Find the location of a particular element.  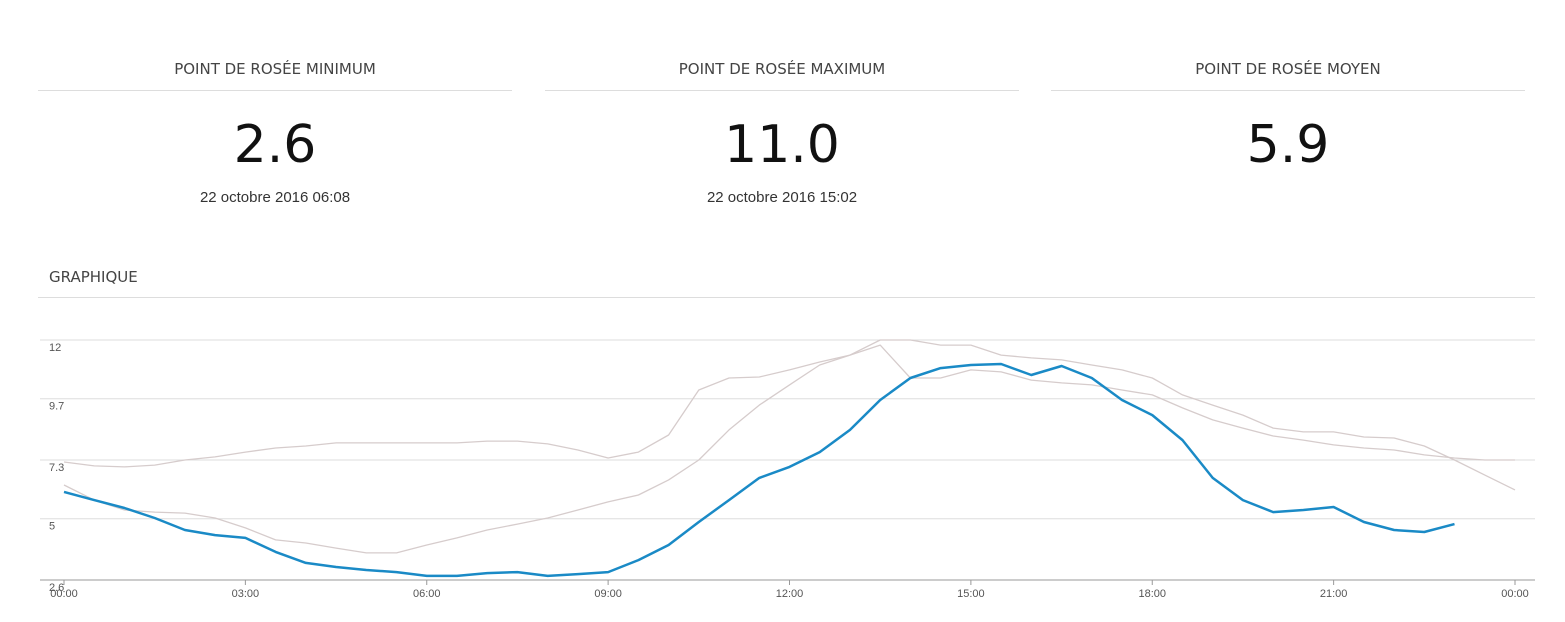

x-tick-label: 15:00 is located at coordinates (971, 594).